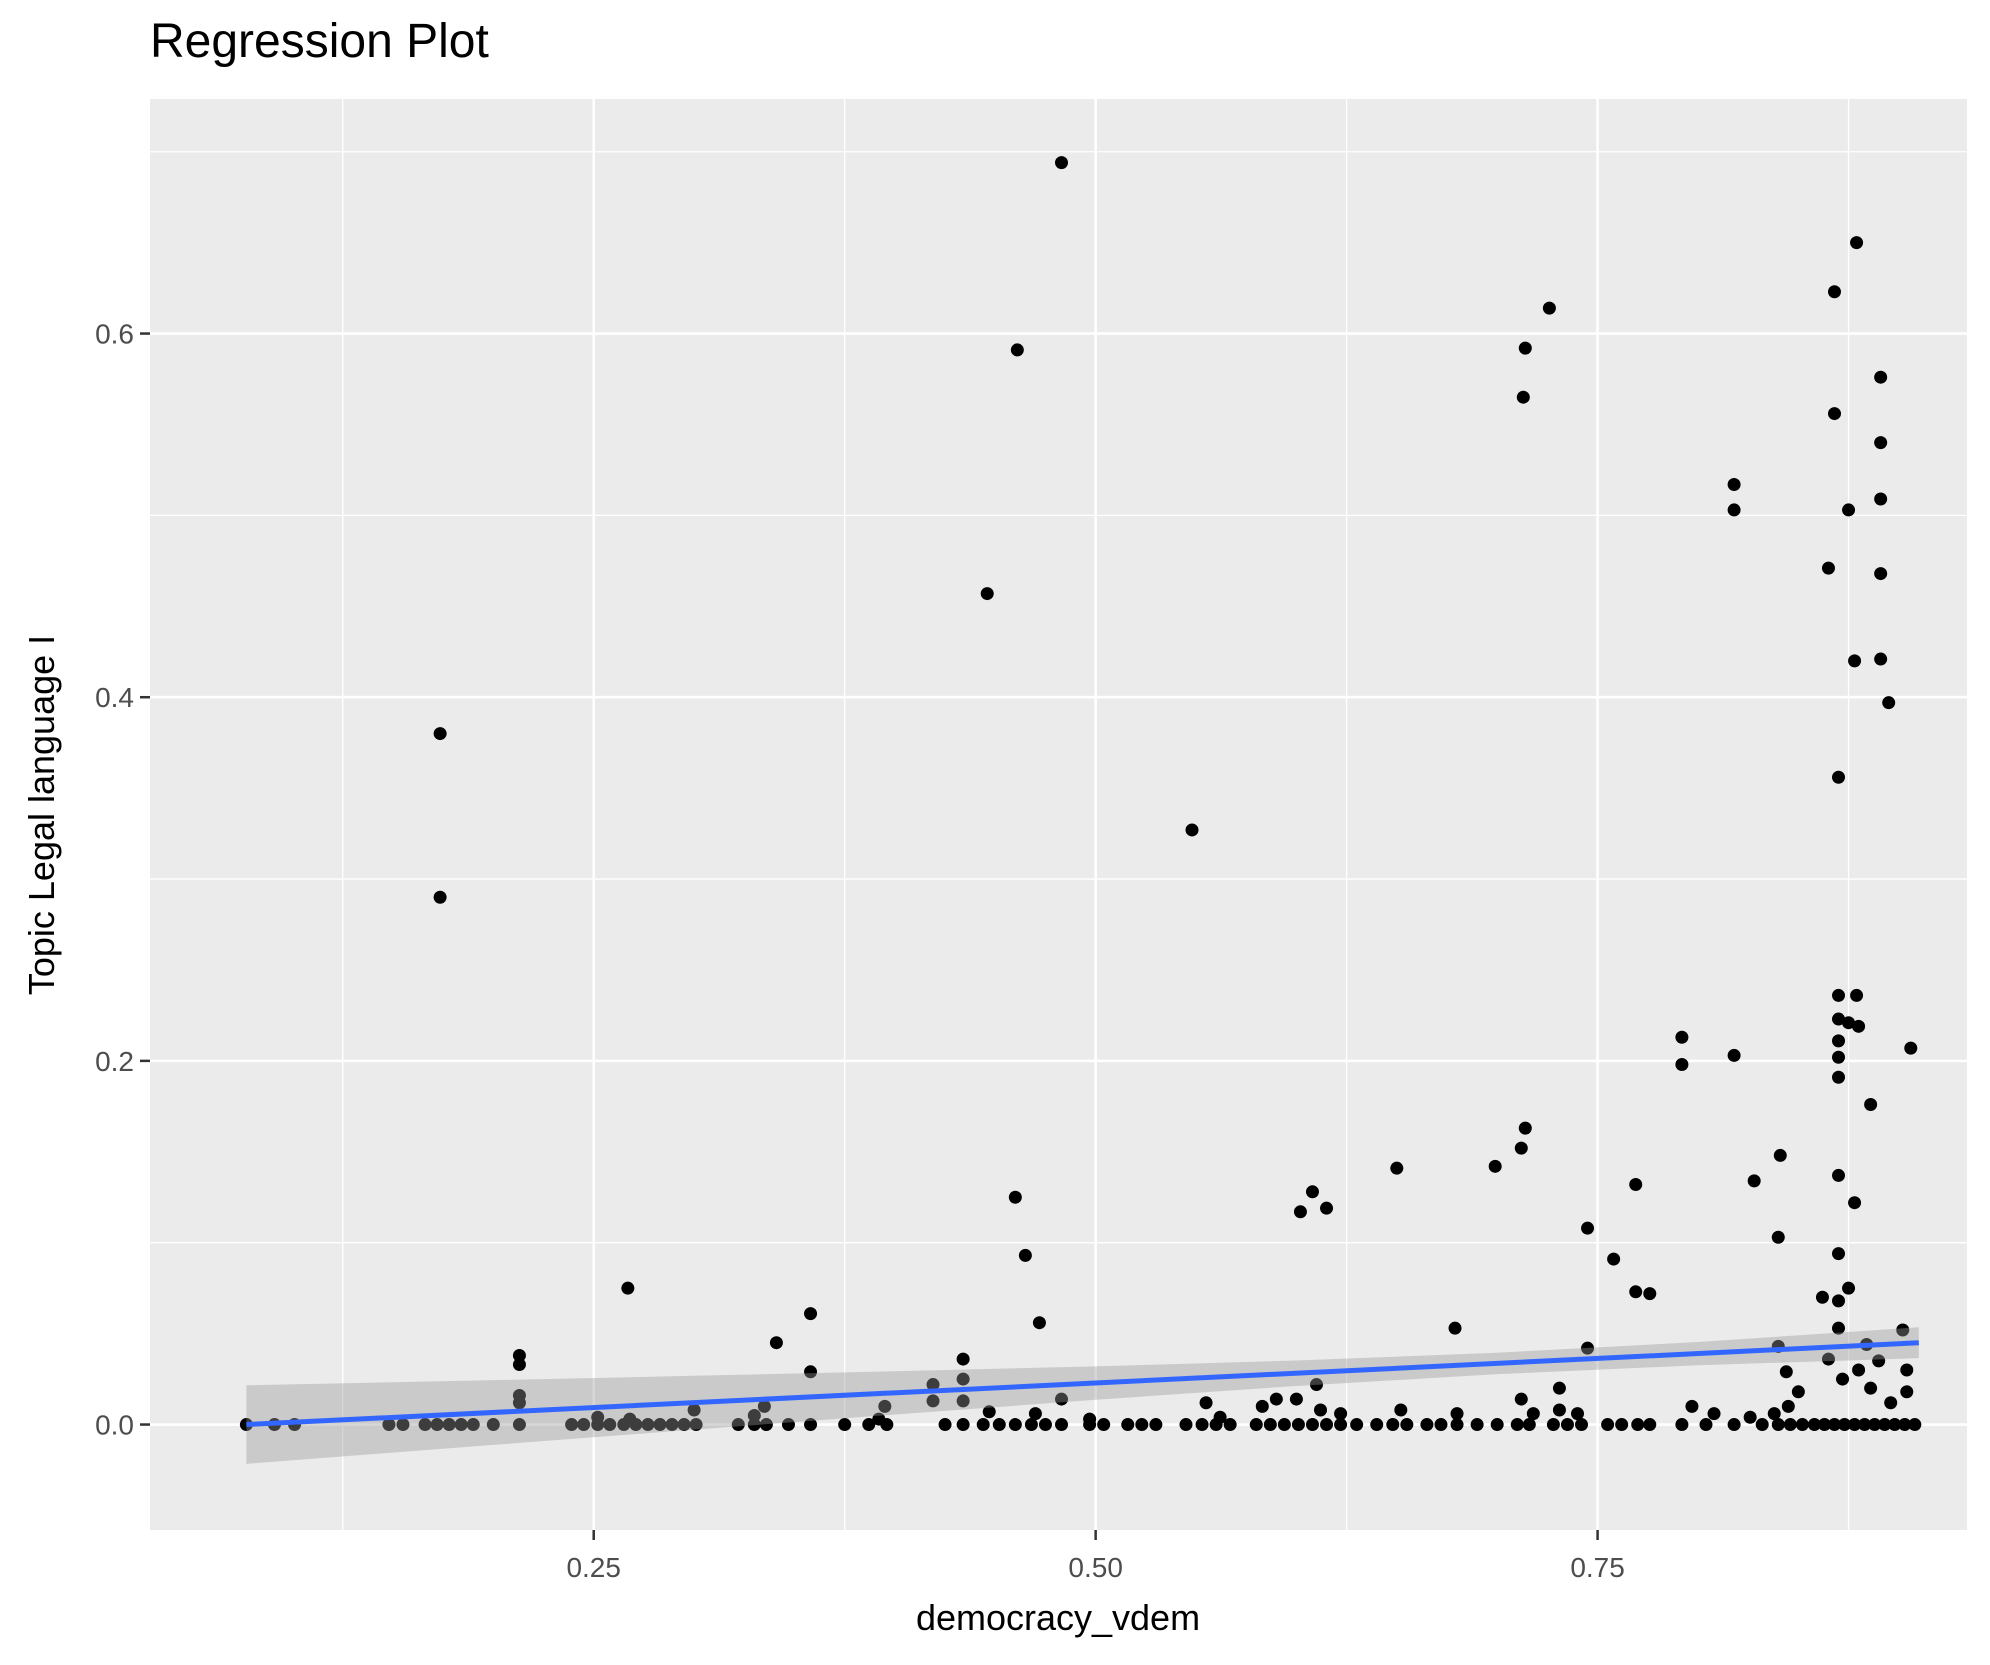  What do you see at coordinates (1597, 1567) in the screenshot?
I see `x-tick-label: 0.75` at bounding box center [1597, 1567].